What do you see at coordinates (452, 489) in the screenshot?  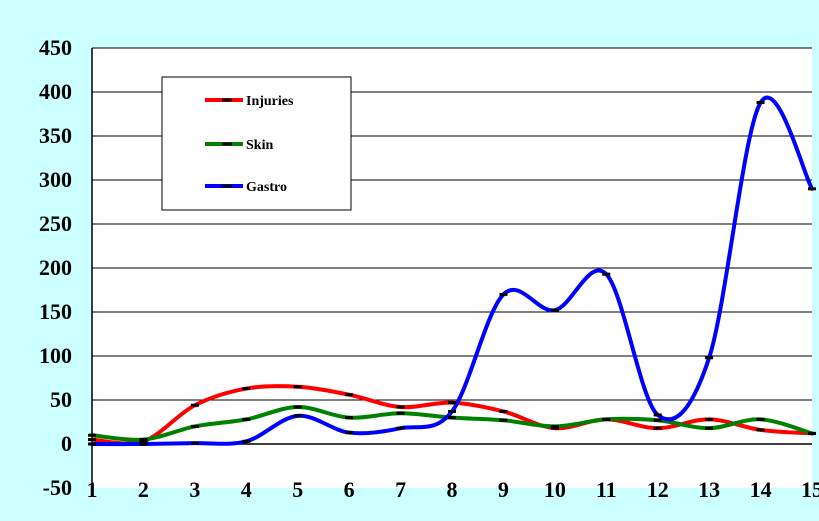 I see `x-tick-label: 8` at bounding box center [452, 489].